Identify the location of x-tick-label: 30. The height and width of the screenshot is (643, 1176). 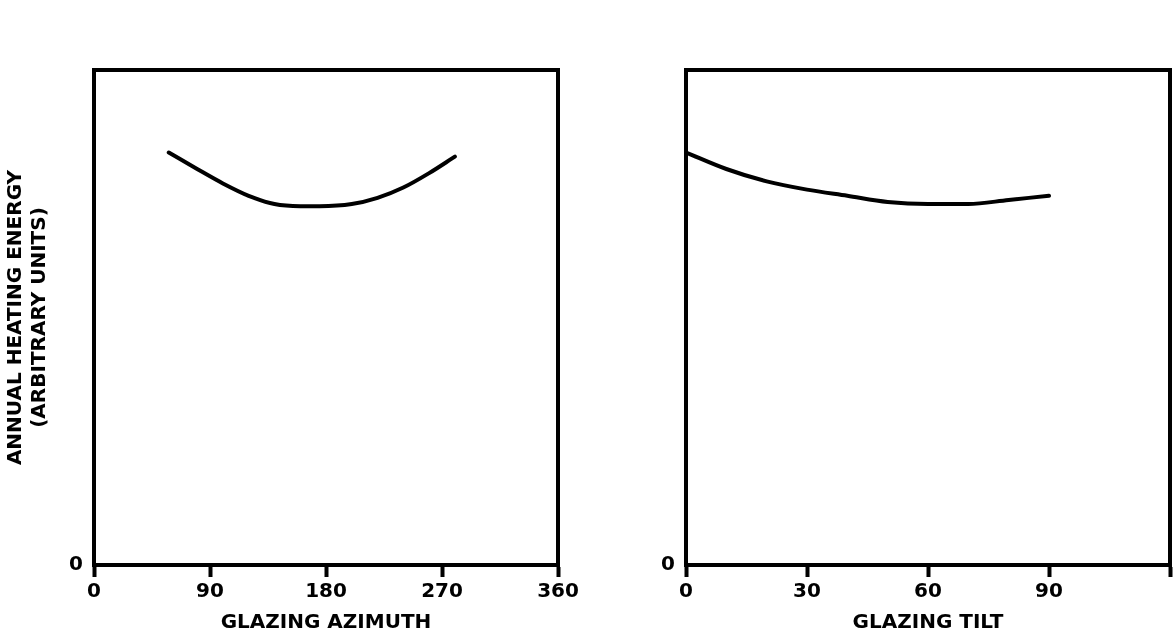
(807, 590).